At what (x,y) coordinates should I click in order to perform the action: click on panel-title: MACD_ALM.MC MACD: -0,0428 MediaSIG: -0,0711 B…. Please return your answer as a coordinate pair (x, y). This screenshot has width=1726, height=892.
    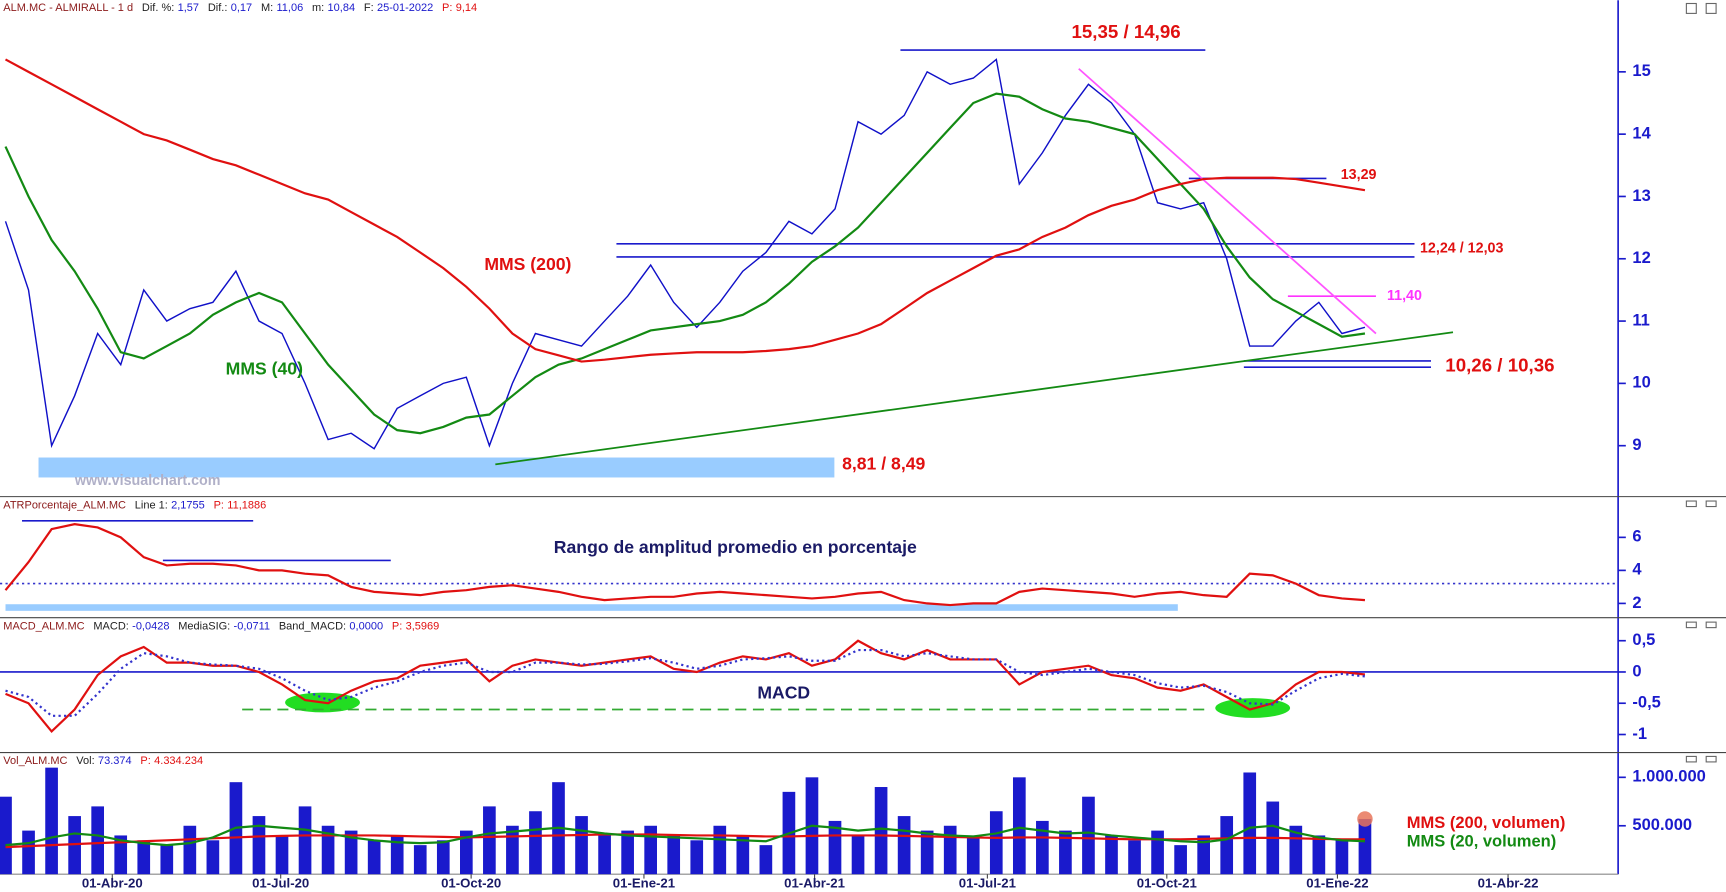
    Looking at the image, I should click on (221, 626).